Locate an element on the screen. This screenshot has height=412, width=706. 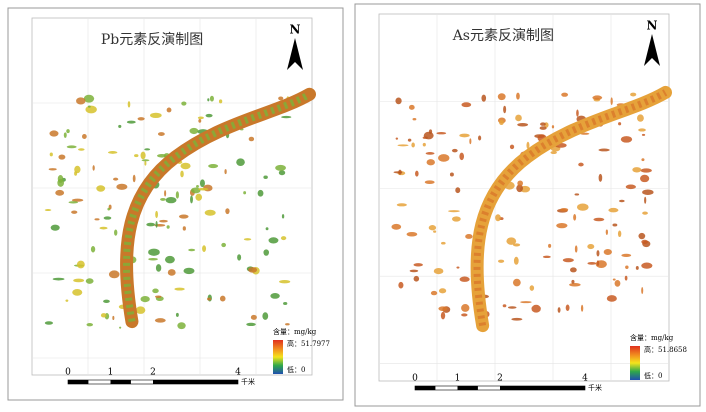
scale-label: 4 is located at coordinates (238, 373).